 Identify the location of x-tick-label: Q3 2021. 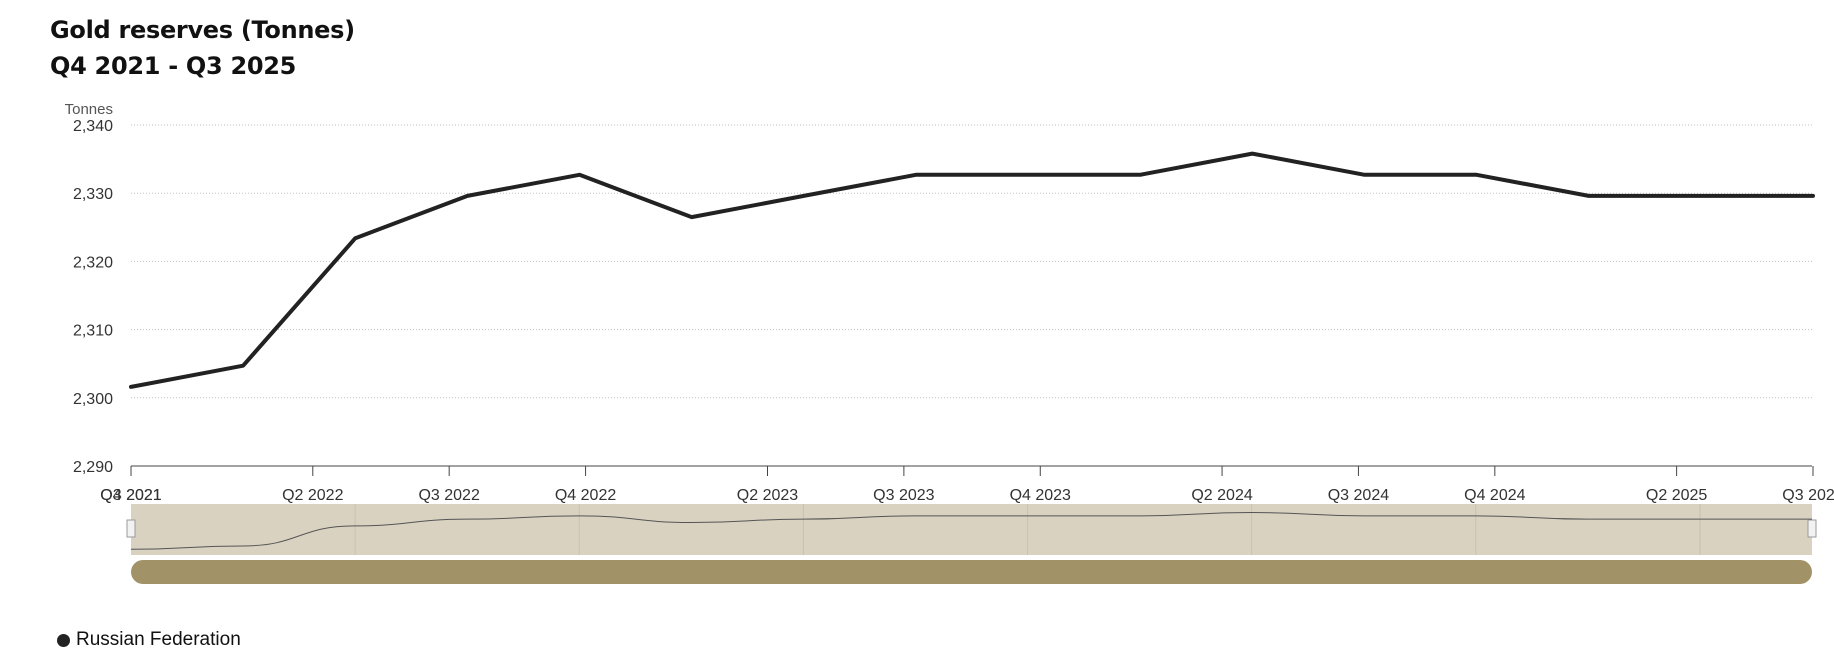
(130, 495).